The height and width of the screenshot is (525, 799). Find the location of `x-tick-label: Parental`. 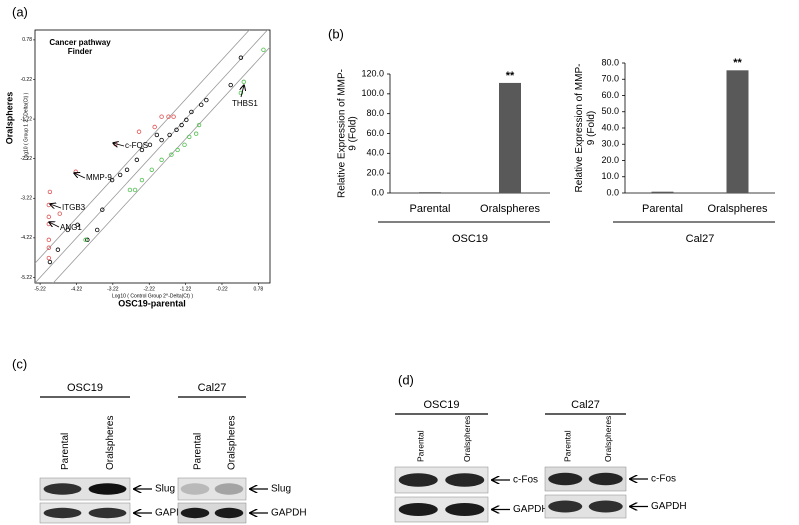

x-tick-label: Parental is located at coordinates (430, 209).